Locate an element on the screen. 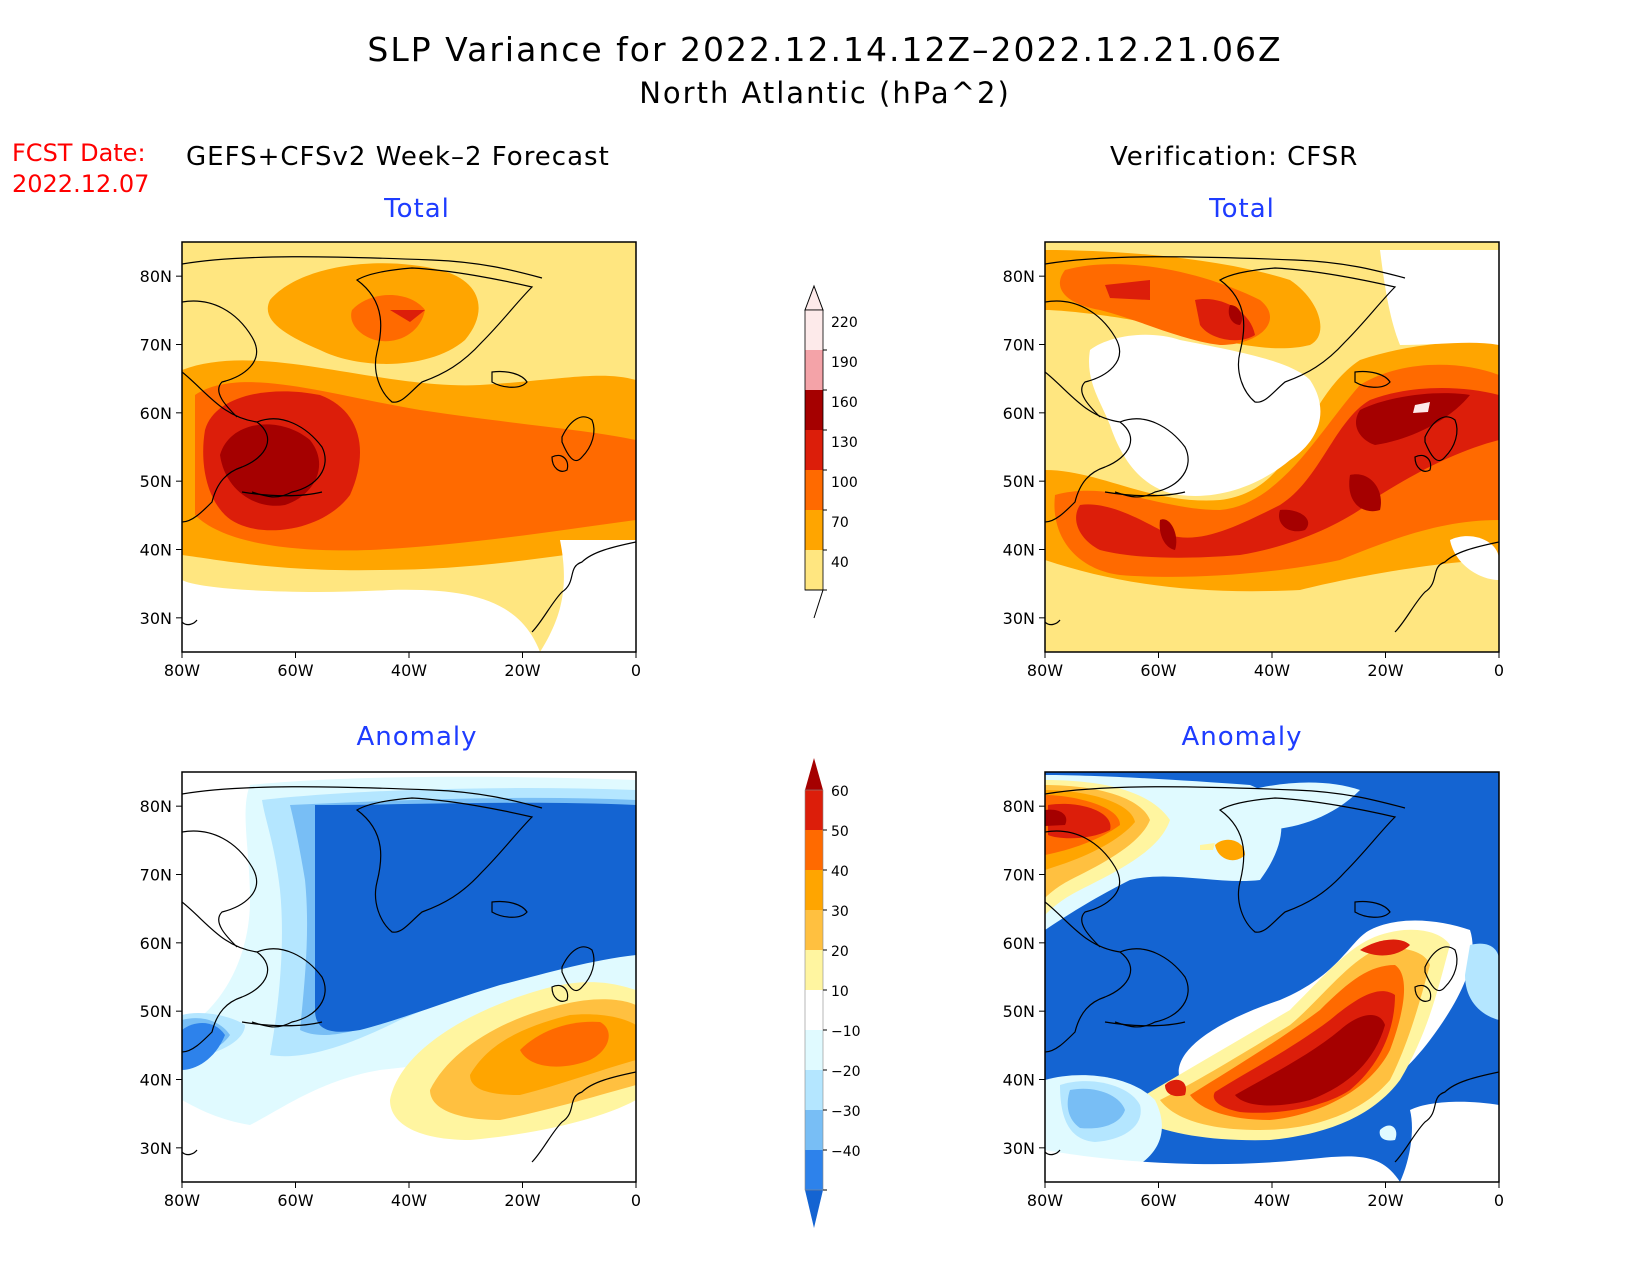  colorbar-total-bottom-cap is located at coordinates (814, 604).